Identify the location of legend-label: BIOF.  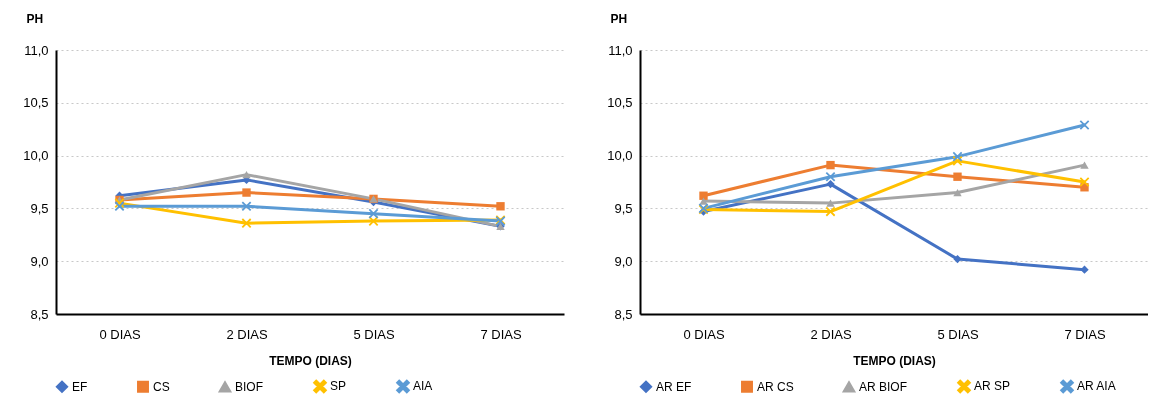
(249, 387).